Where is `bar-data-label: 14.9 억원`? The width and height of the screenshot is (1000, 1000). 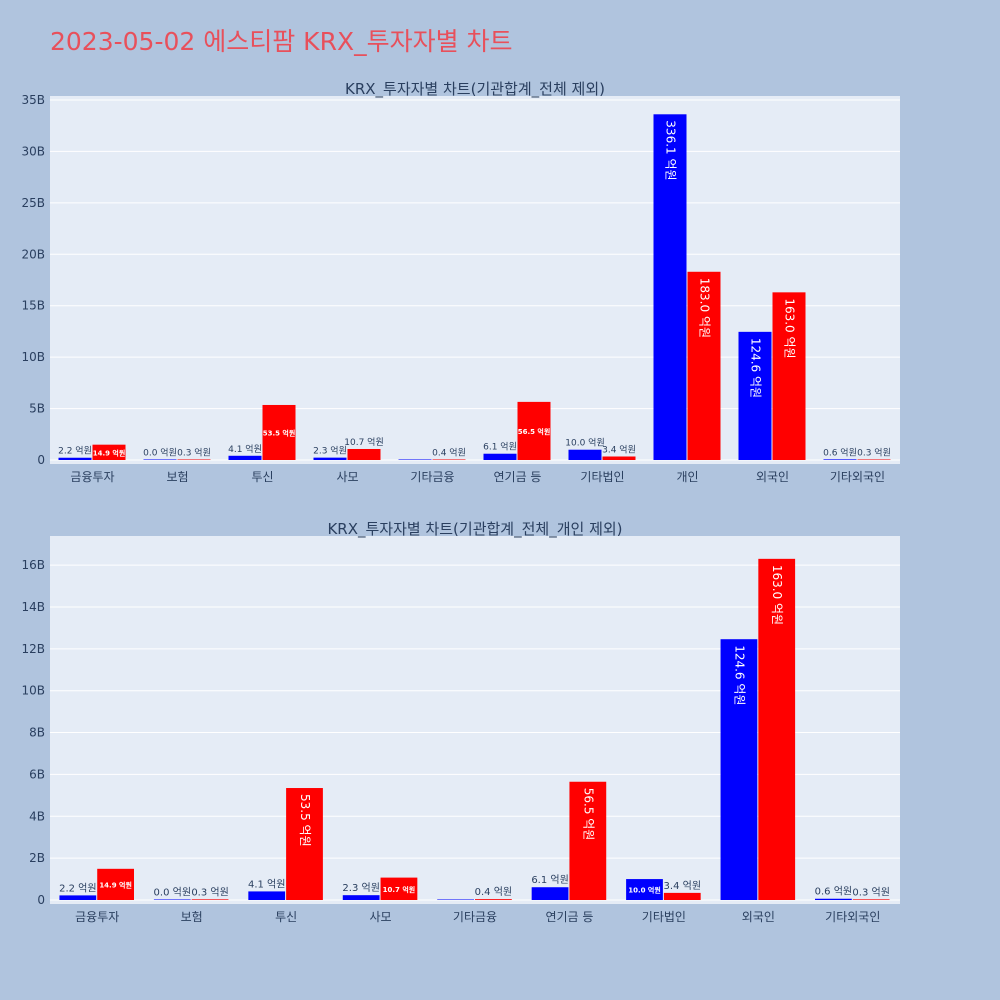
bar-data-label: 14.9 억원 is located at coordinates (109, 452).